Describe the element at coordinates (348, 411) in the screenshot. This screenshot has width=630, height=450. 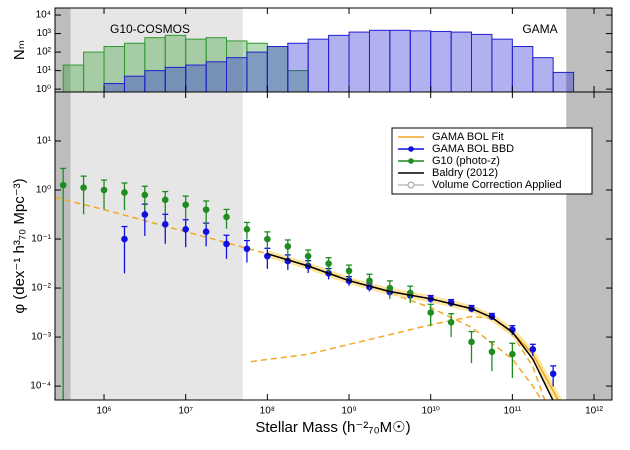
I see `x-tick-label: 10⁹` at that location.